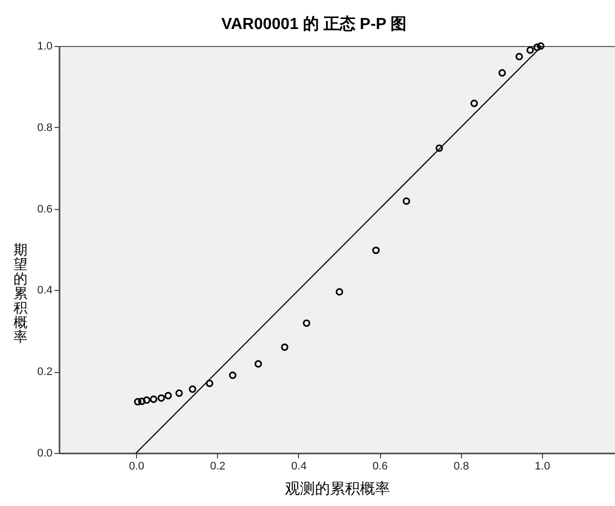 This screenshot has width=615, height=506. I want to click on x-tick-label: 0.6, so click(380, 466).